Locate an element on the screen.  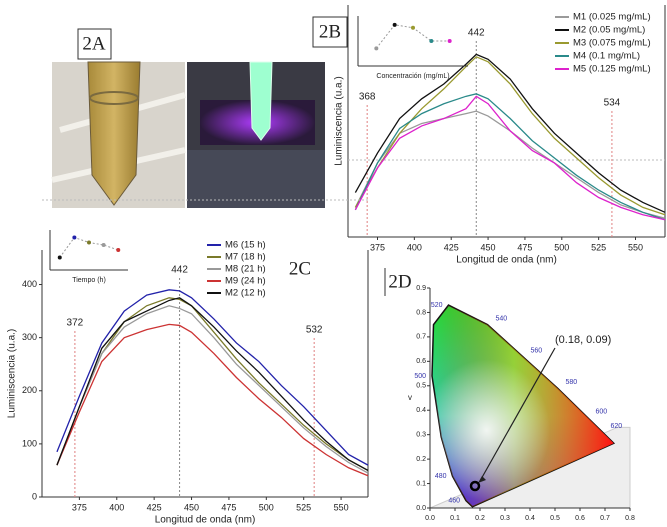
wavelength-label: 620 is located at coordinates (617, 426).